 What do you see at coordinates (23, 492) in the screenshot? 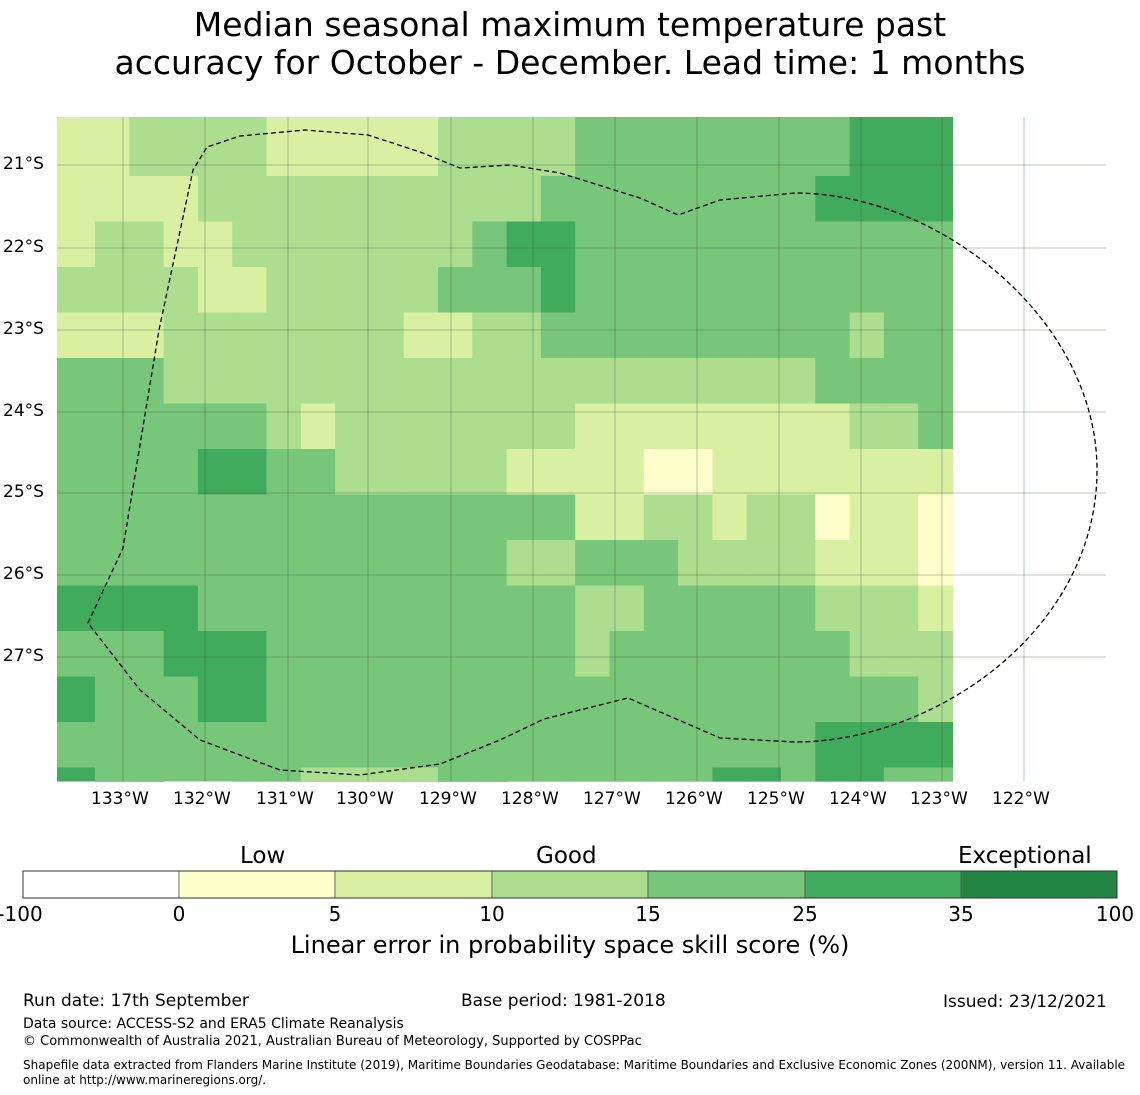
I see `latitude-label: 25°S` at bounding box center [23, 492].